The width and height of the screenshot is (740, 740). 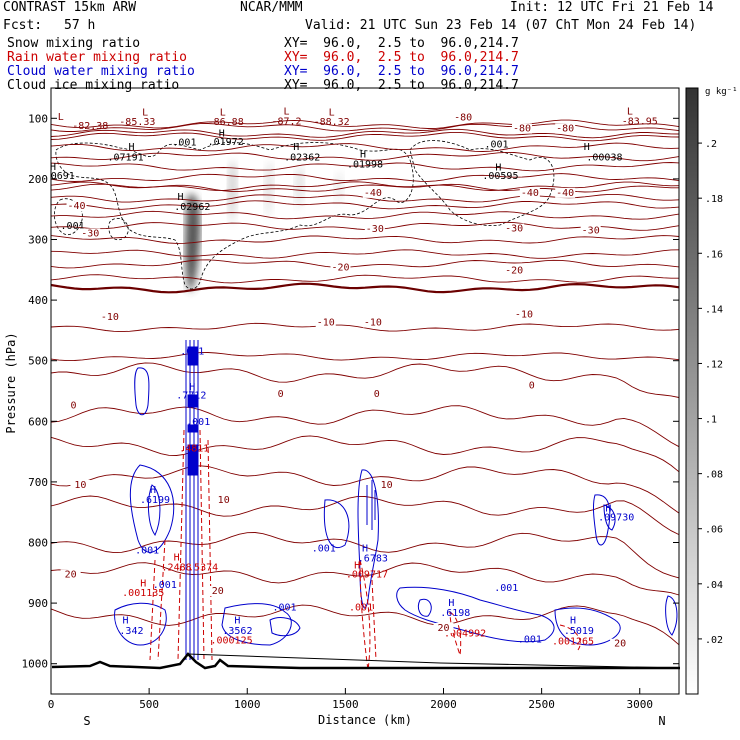 What do you see at coordinates (401, 57) in the screenshot?
I see `field-rain-xy: XY= 96.0, 2.5 to 96.0,214.7` at bounding box center [401, 57].